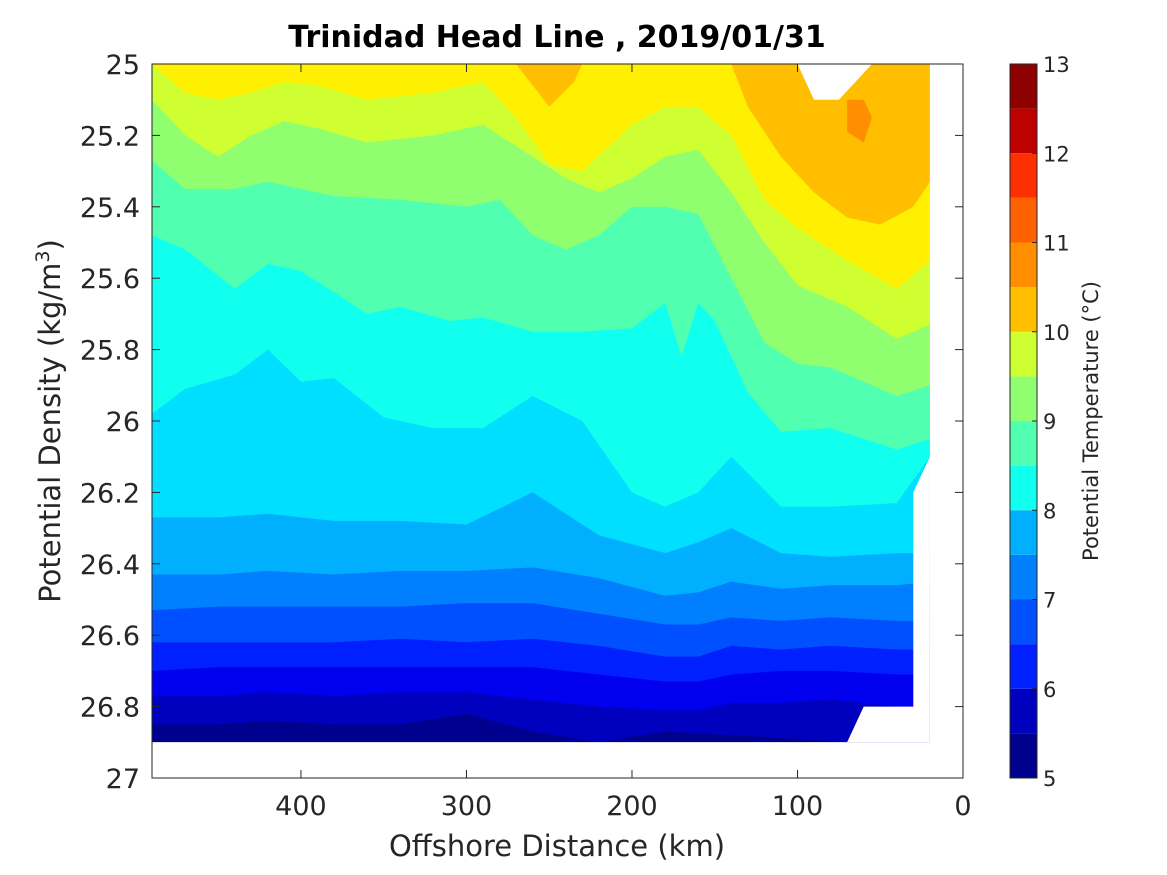 The height and width of the screenshot is (875, 1167). What do you see at coordinates (43, 256) in the screenshot?
I see `y-axis-title-sup: 3` at bounding box center [43, 256].